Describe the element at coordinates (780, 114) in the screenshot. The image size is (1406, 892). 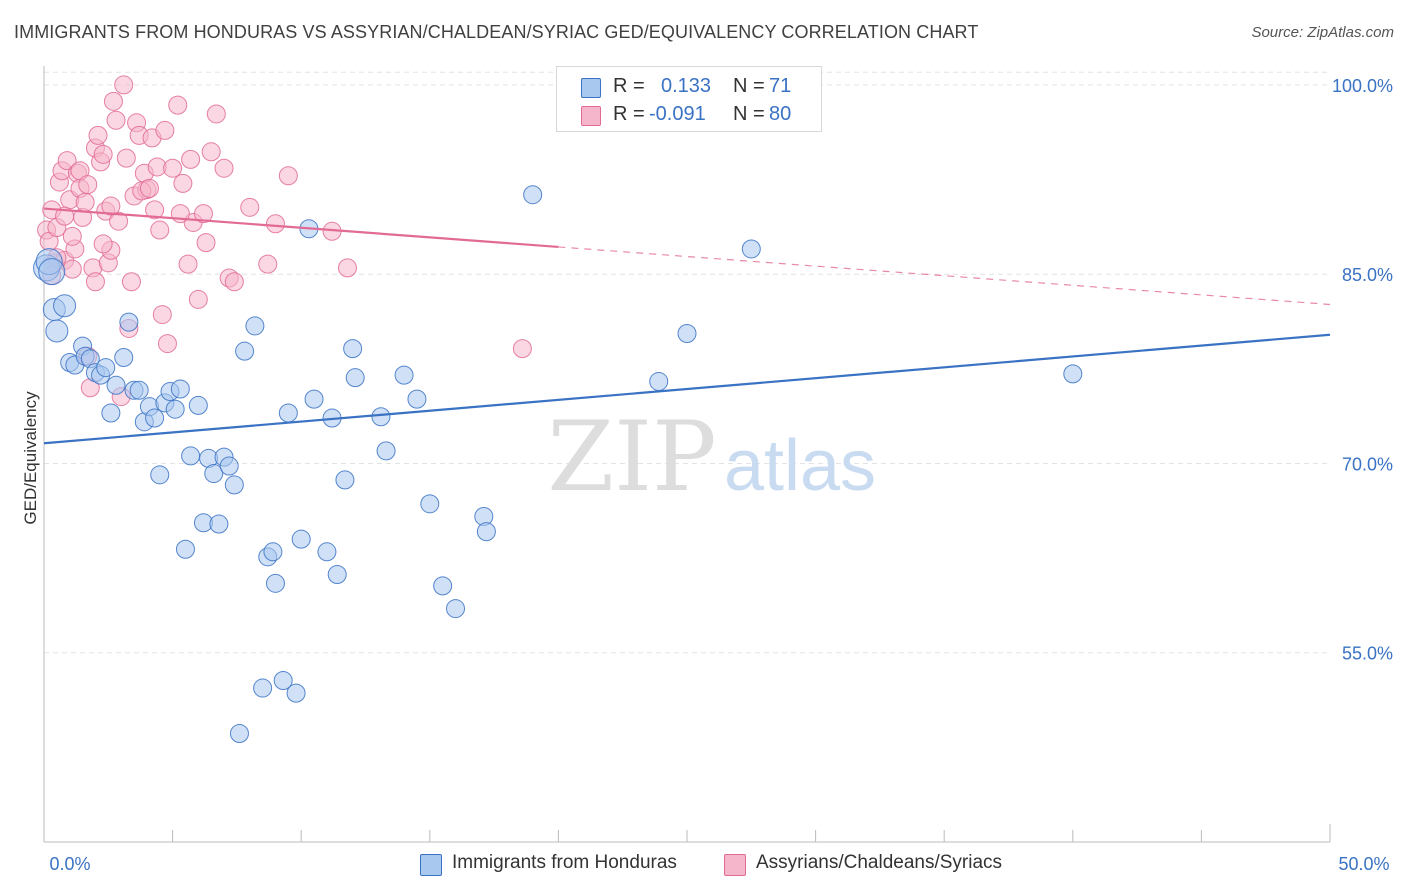
I see `legend-n-value: 80` at that location.